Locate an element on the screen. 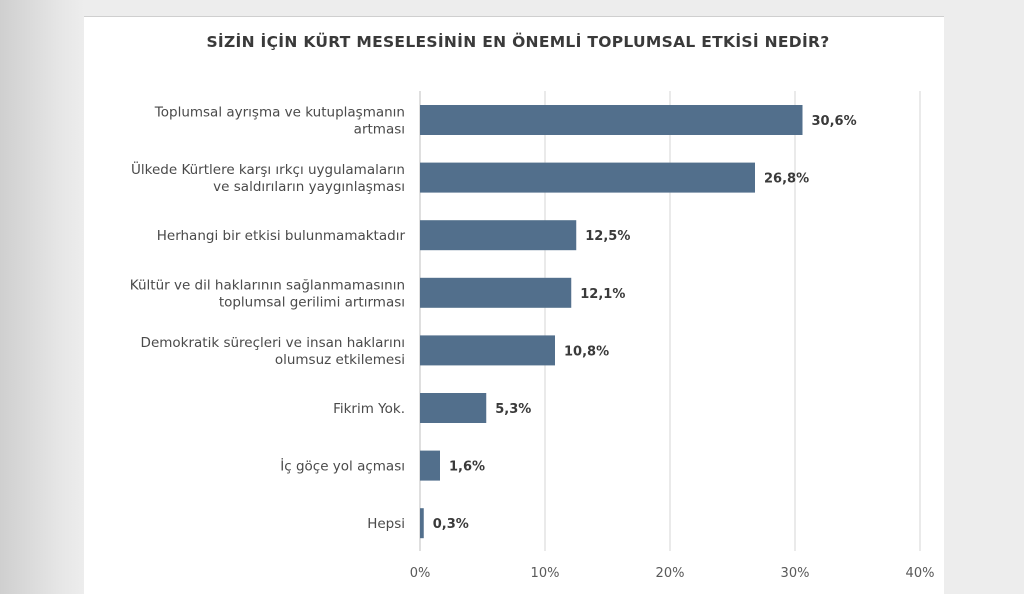 The height and width of the screenshot is (594, 1024). x-tick-label: 10% is located at coordinates (545, 573).